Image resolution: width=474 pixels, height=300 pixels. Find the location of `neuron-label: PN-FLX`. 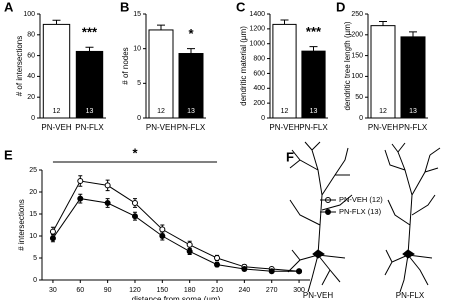

neuron-label: PN-FLX is located at coordinates (410, 295).